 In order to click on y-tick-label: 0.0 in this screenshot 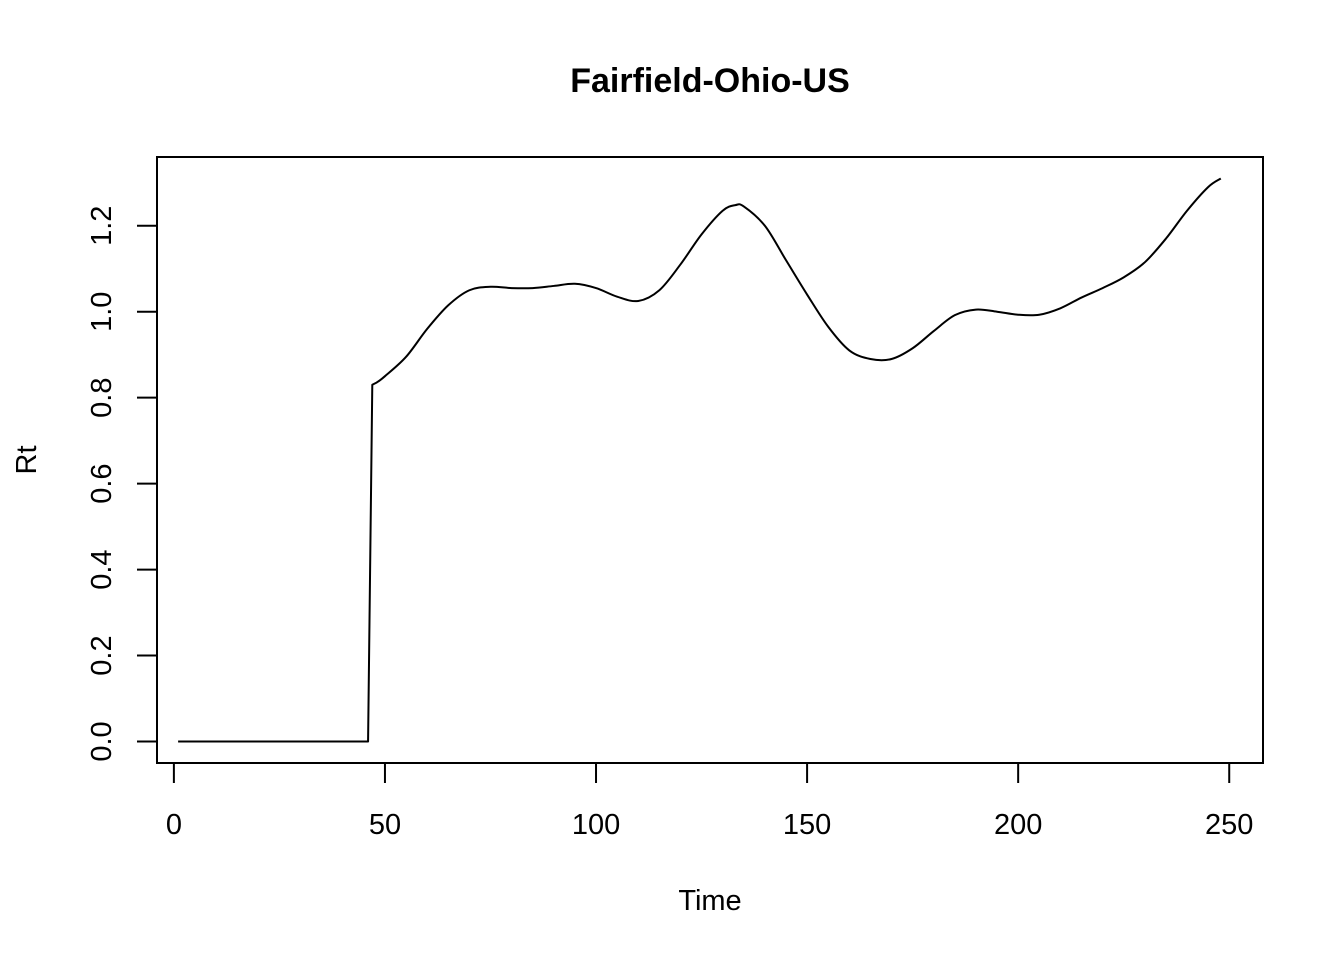, I will do `click(102, 741)`.